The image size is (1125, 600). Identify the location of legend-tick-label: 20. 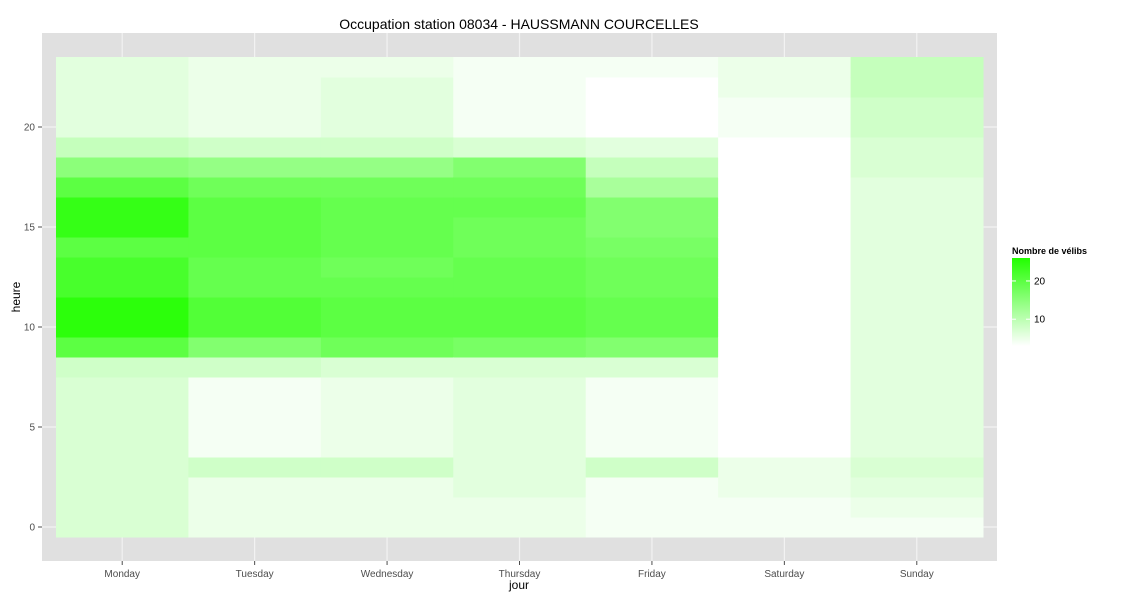
(1040, 281).